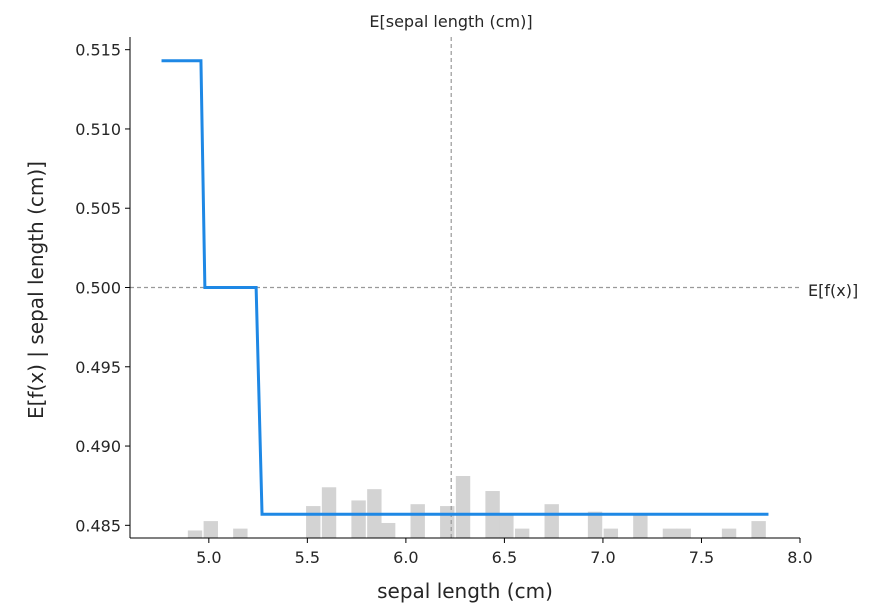  I want to click on y-tick-label: 0.500, so click(98, 288).